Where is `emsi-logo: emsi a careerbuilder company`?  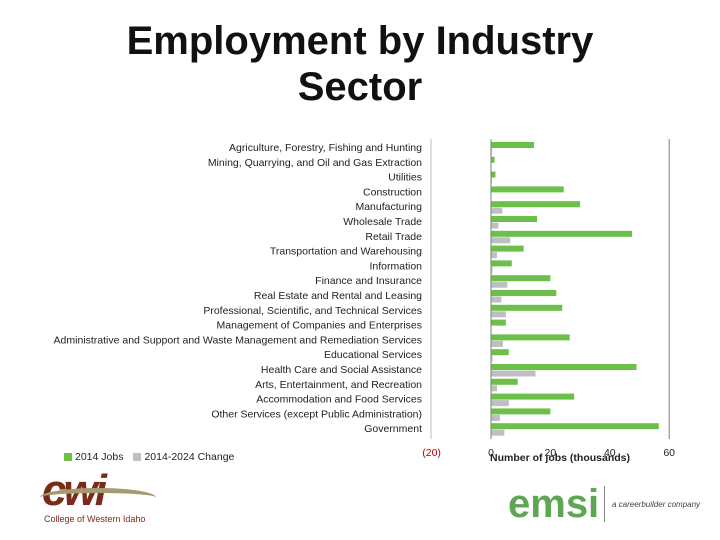 emsi-logo: emsi a careerbuilder company is located at coordinates (613, 504).